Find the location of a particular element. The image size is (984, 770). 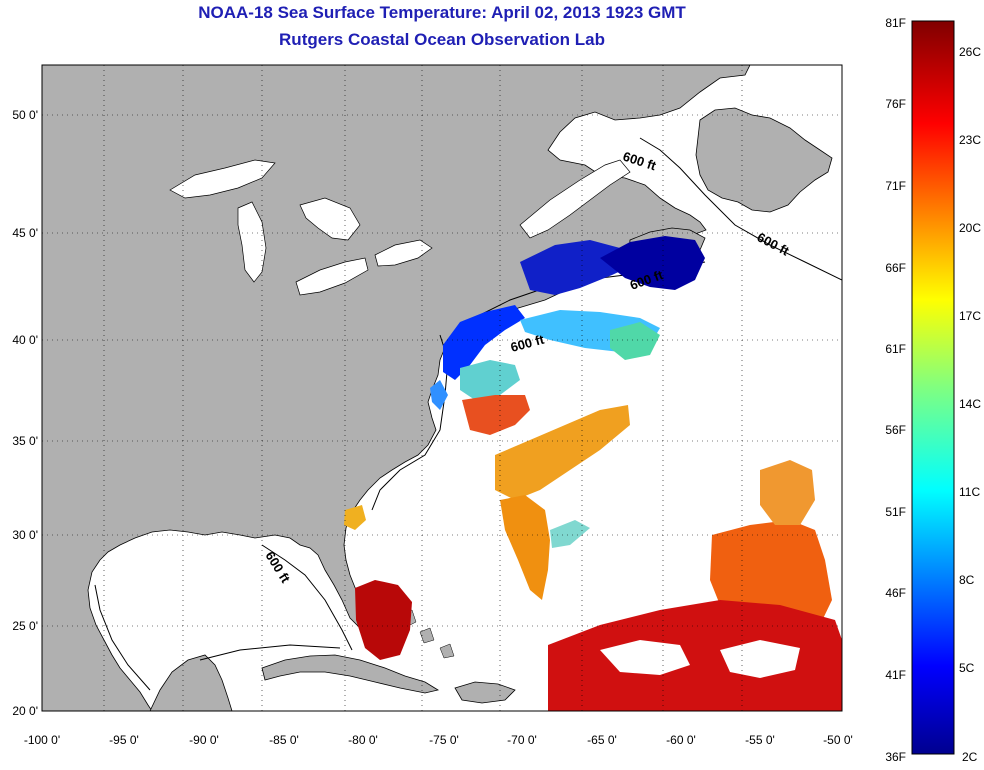

colorbar-c-label: 20C is located at coordinates (970, 228).